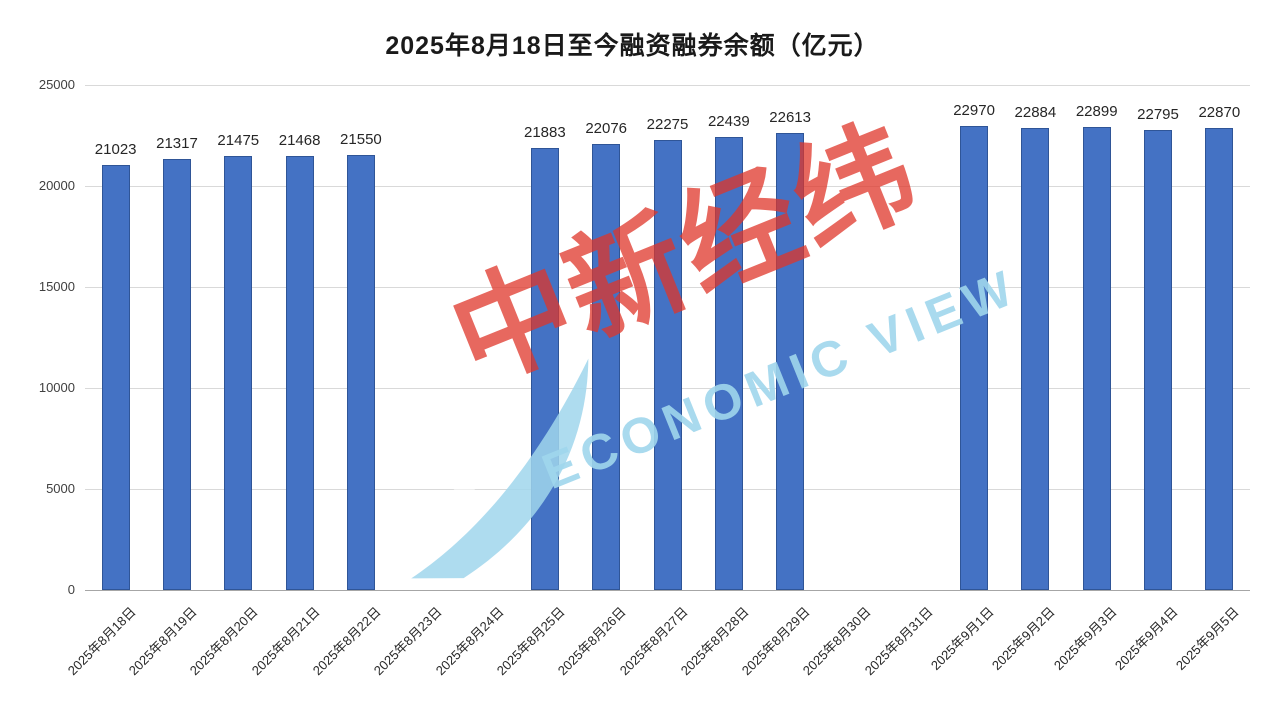 This screenshot has width=1265, height=724. Describe the element at coordinates (299, 141) in the screenshot. I see `bar-value-label: 21468` at that location.